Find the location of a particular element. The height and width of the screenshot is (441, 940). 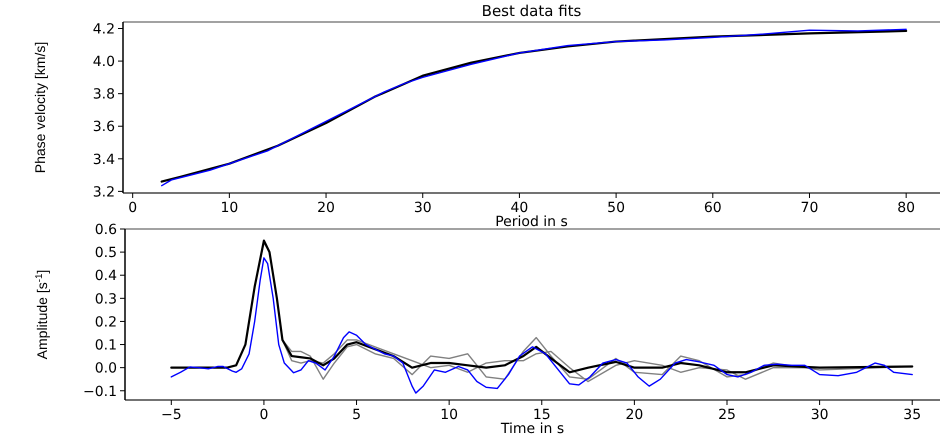

y-tick-label: 3.4 is located at coordinates (104, 160).